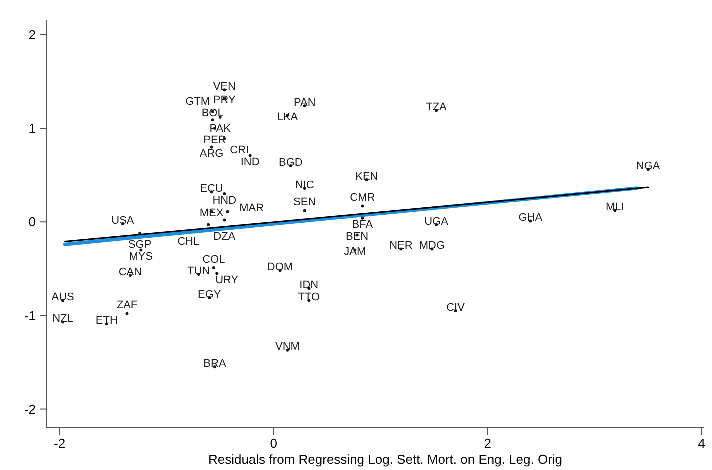 This screenshot has width=712, height=470. I want to click on data-label: TUN, so click(199, 271).